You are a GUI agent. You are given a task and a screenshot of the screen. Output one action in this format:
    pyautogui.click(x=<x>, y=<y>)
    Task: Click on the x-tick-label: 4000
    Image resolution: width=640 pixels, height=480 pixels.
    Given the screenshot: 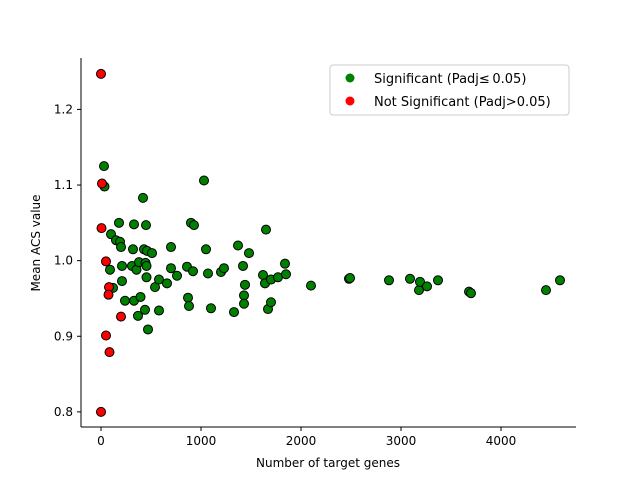 What is the action you would take?
    pyautogui.click(x=501, y=441)
    